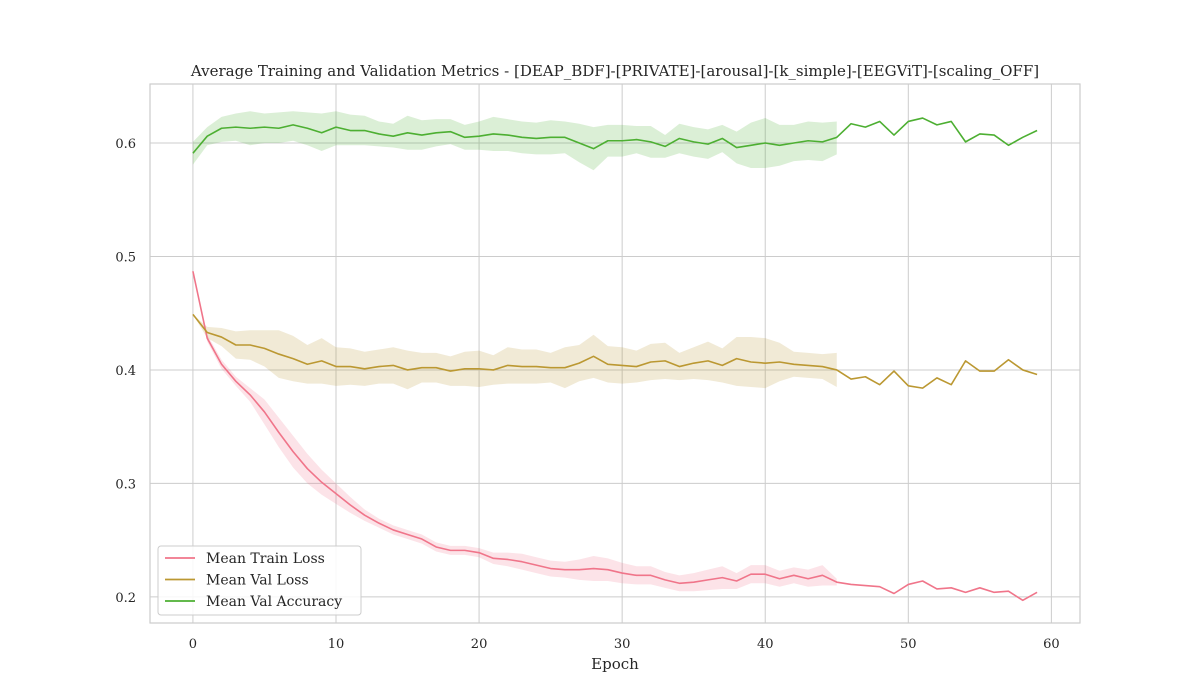  Describe the element at coordinates (615, 664) in the screenshot. I see `x-axis-title: Epoch` at that location.